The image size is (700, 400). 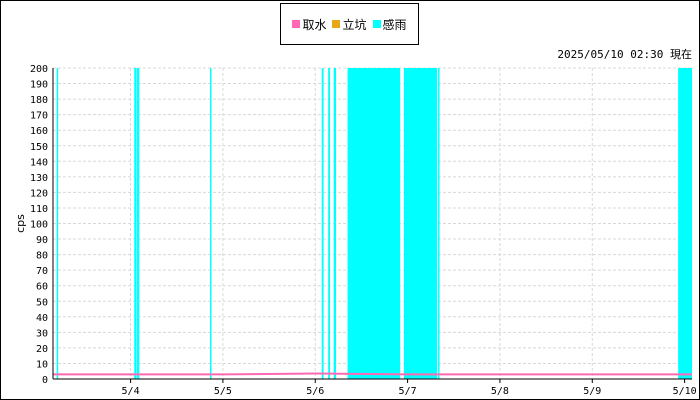 I want to click on timestamp-label: 2025/05/10 02:30 現在, so click(x=624, y=54).